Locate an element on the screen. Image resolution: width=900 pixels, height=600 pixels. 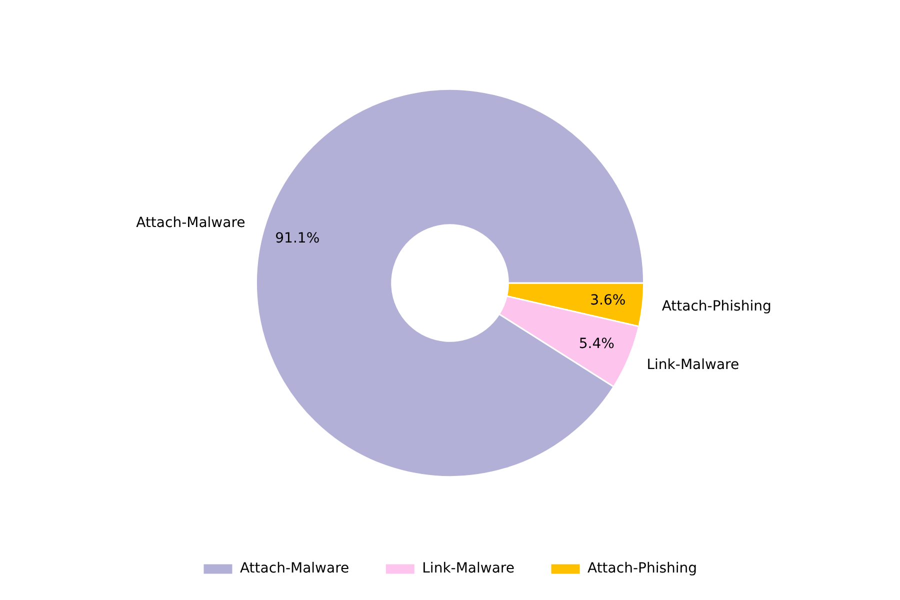
data-label: 91.1% is located at coordinates (297, 238).